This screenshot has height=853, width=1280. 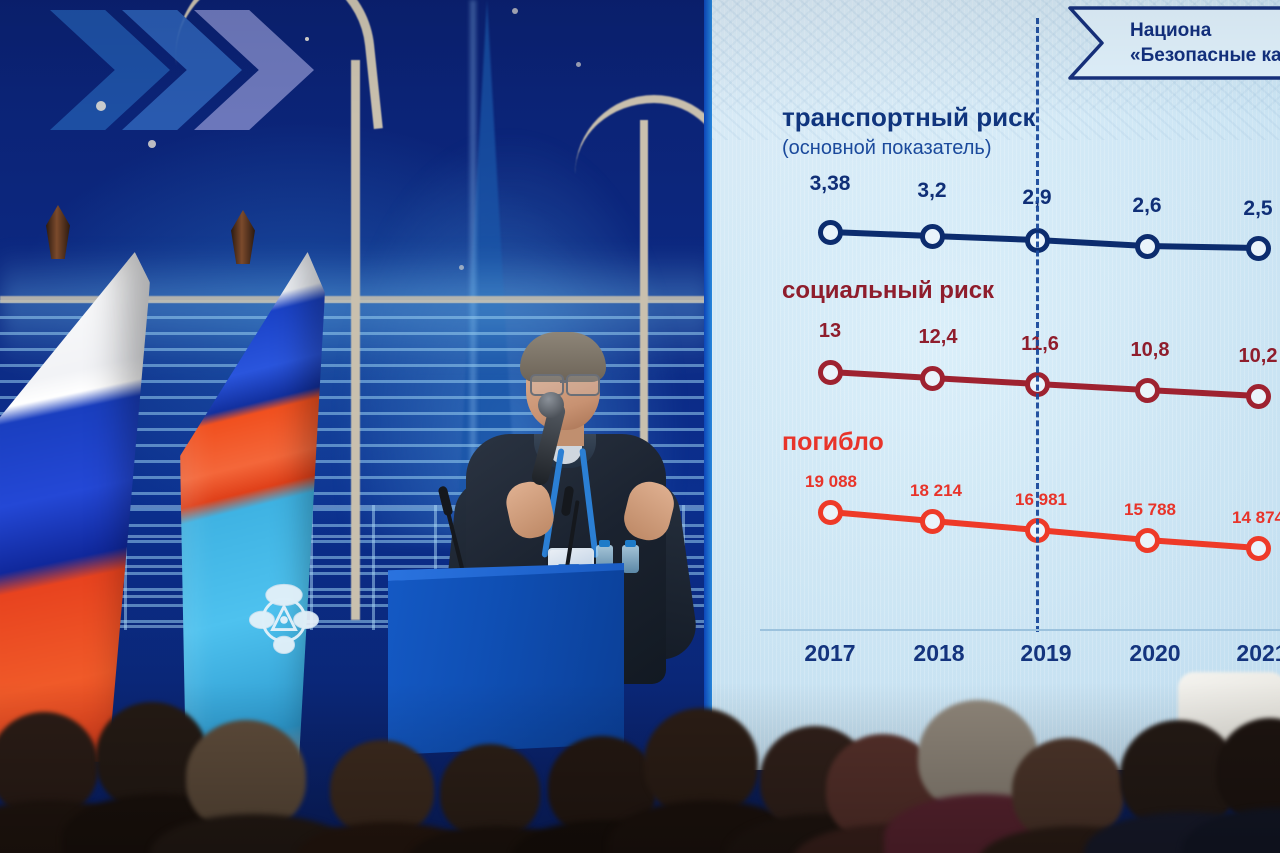 What do you see at coordinates (506, 662) in the screenshot?
I see `podium` at bounding box center [506, 662].